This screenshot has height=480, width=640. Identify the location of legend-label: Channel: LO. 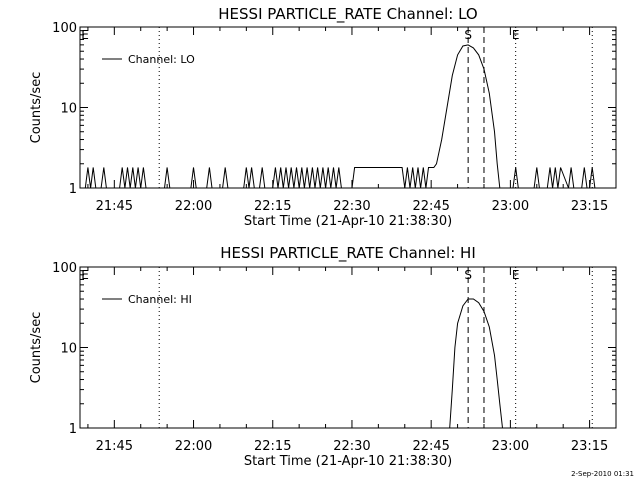
(161, 59).